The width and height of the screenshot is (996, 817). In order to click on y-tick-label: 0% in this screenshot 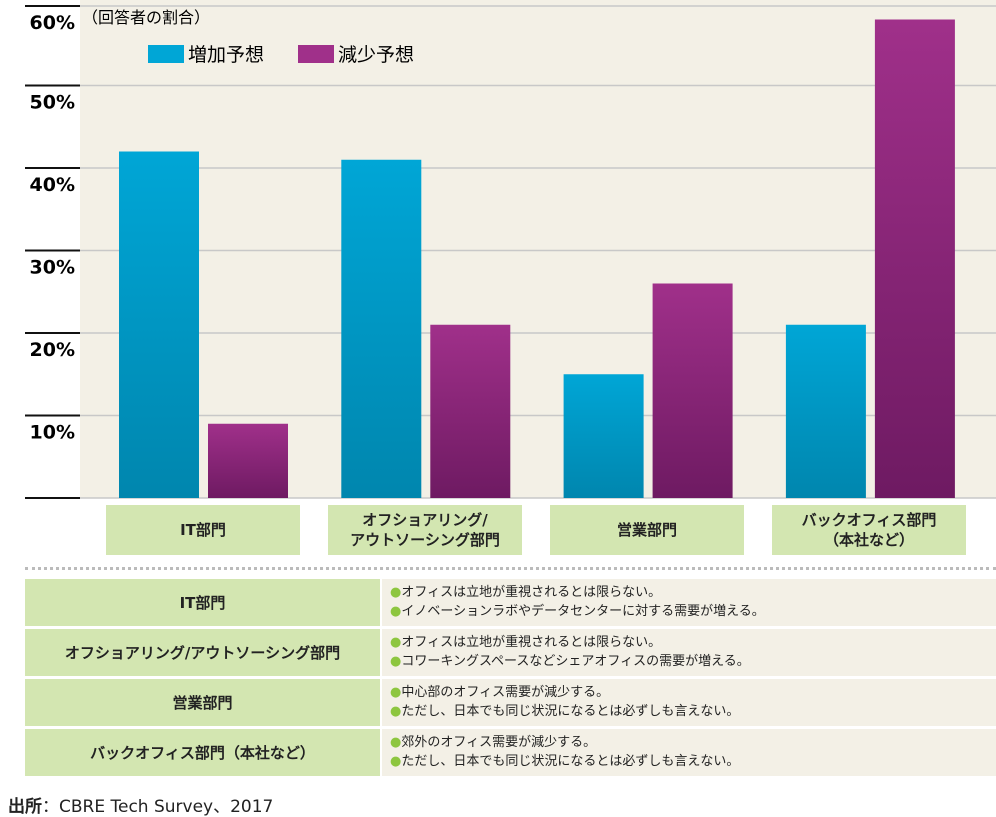, I will do `click(59, 504)`.